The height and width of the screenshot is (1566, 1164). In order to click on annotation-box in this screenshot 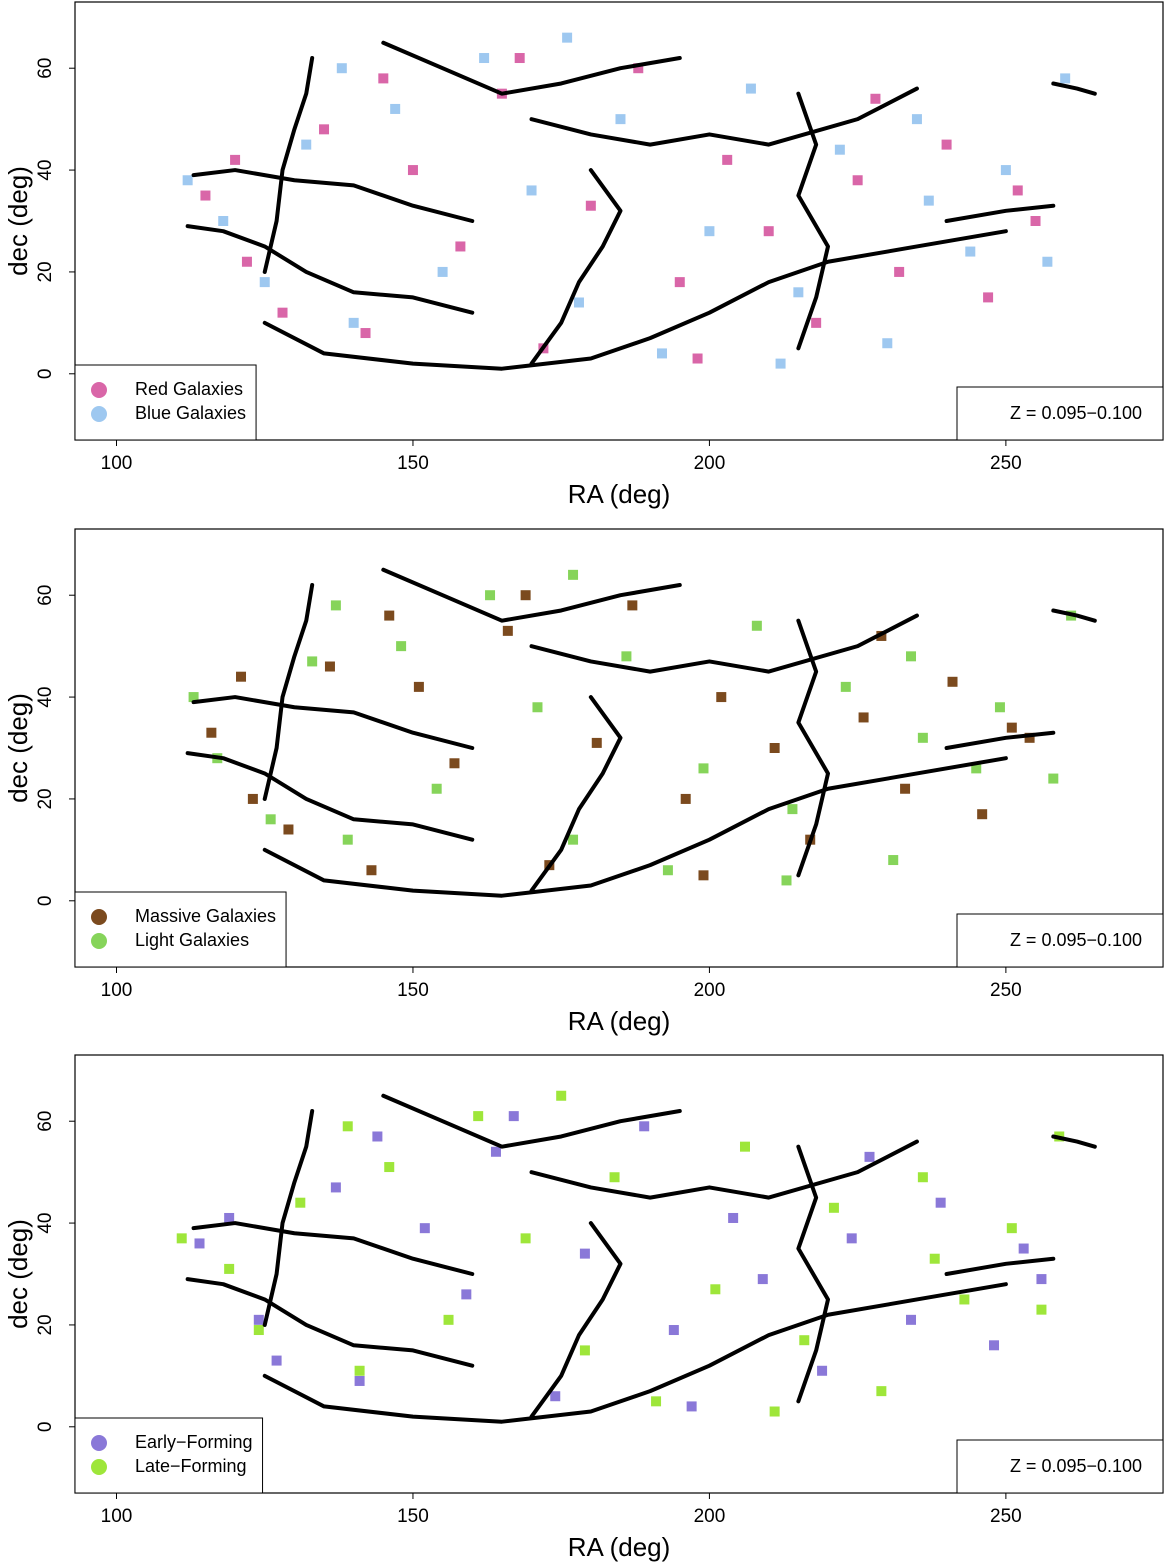, I will do `click(1060, 940)`.